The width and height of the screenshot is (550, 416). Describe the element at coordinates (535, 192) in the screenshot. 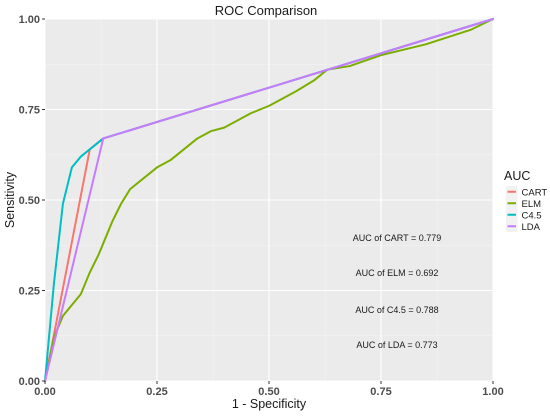

I see `legend-label: CART` at that location.